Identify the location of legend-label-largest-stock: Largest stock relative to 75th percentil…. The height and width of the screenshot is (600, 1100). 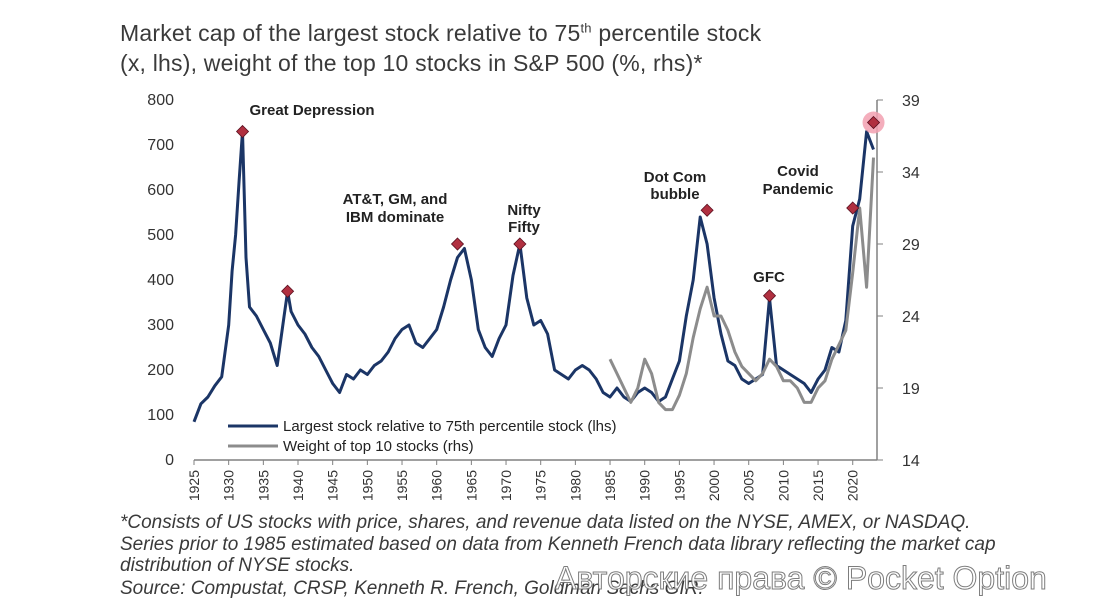
(450, 426).